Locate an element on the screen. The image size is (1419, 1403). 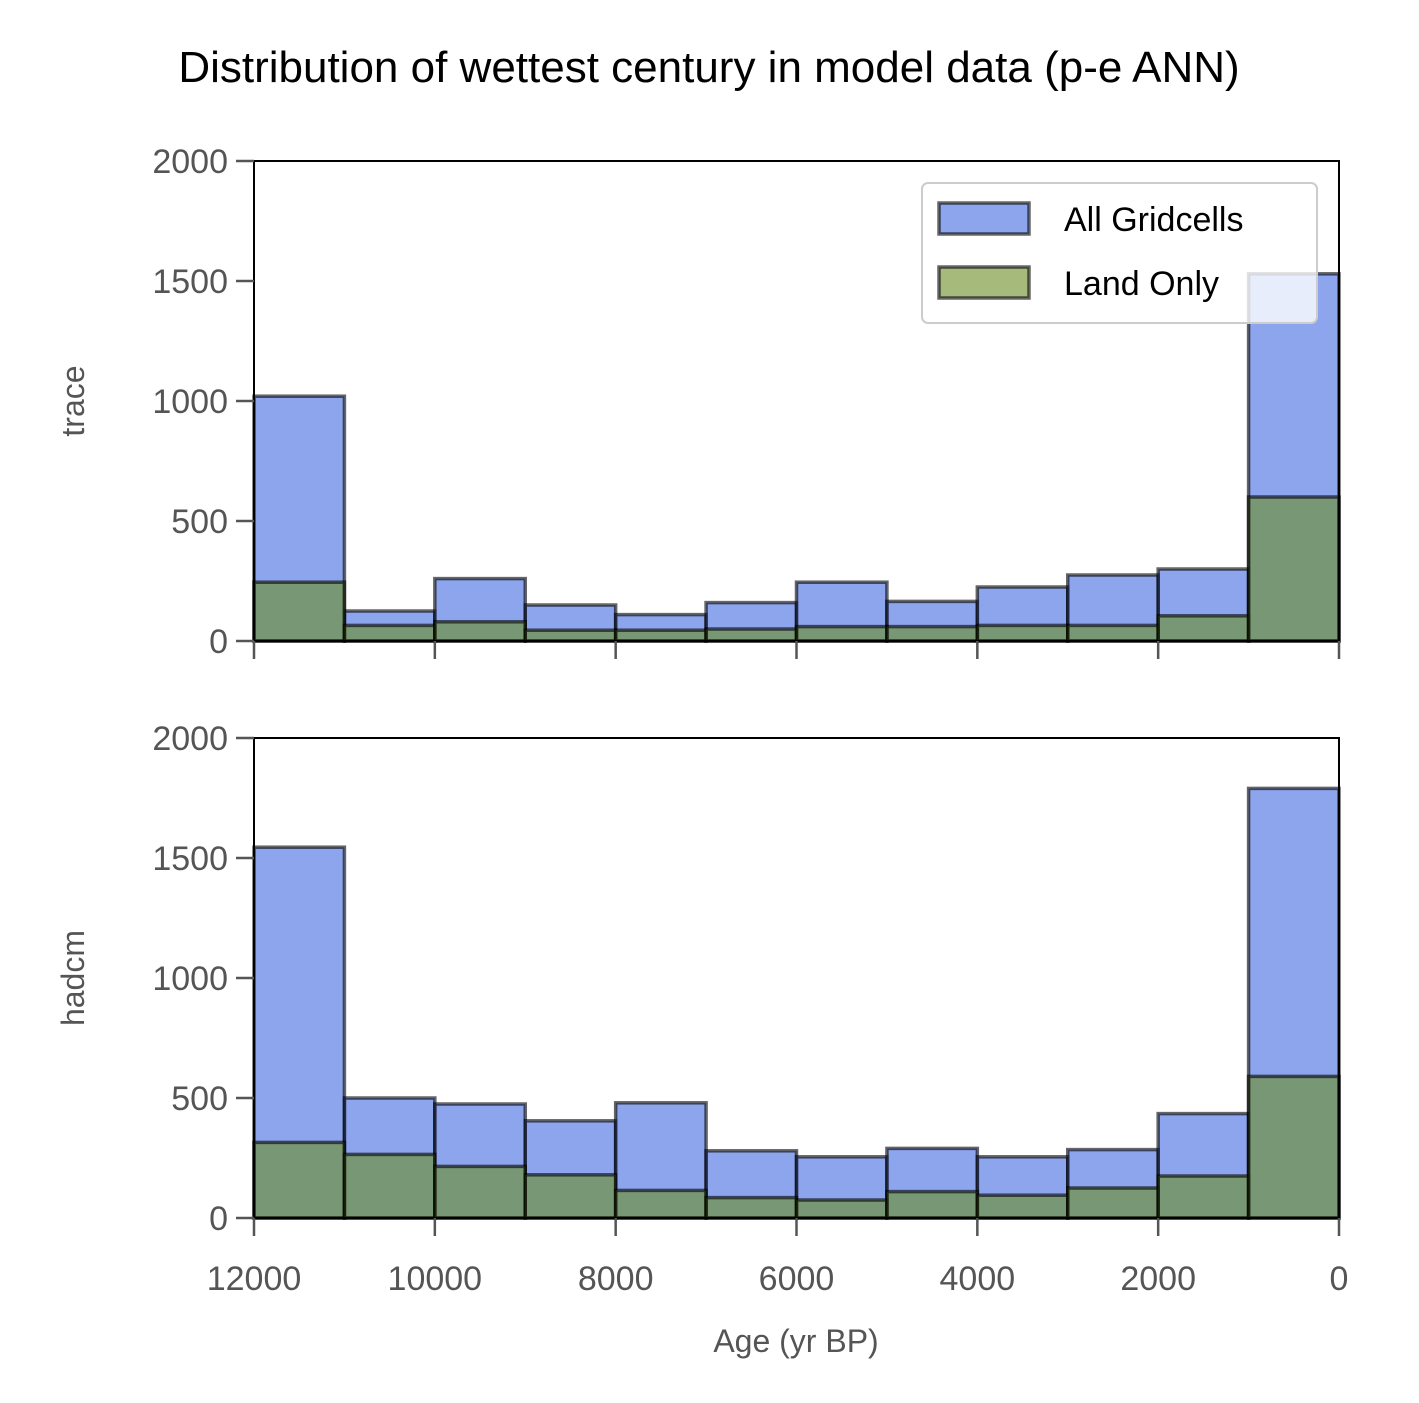
x-tick-label: 8000 is located at coordinates (616, 1279).